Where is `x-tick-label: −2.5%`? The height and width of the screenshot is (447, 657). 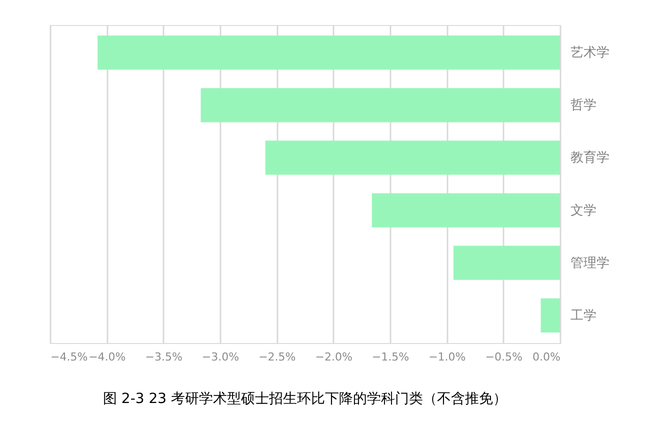 x-tick-label: −2.5% is located at coordinates (277, 357).